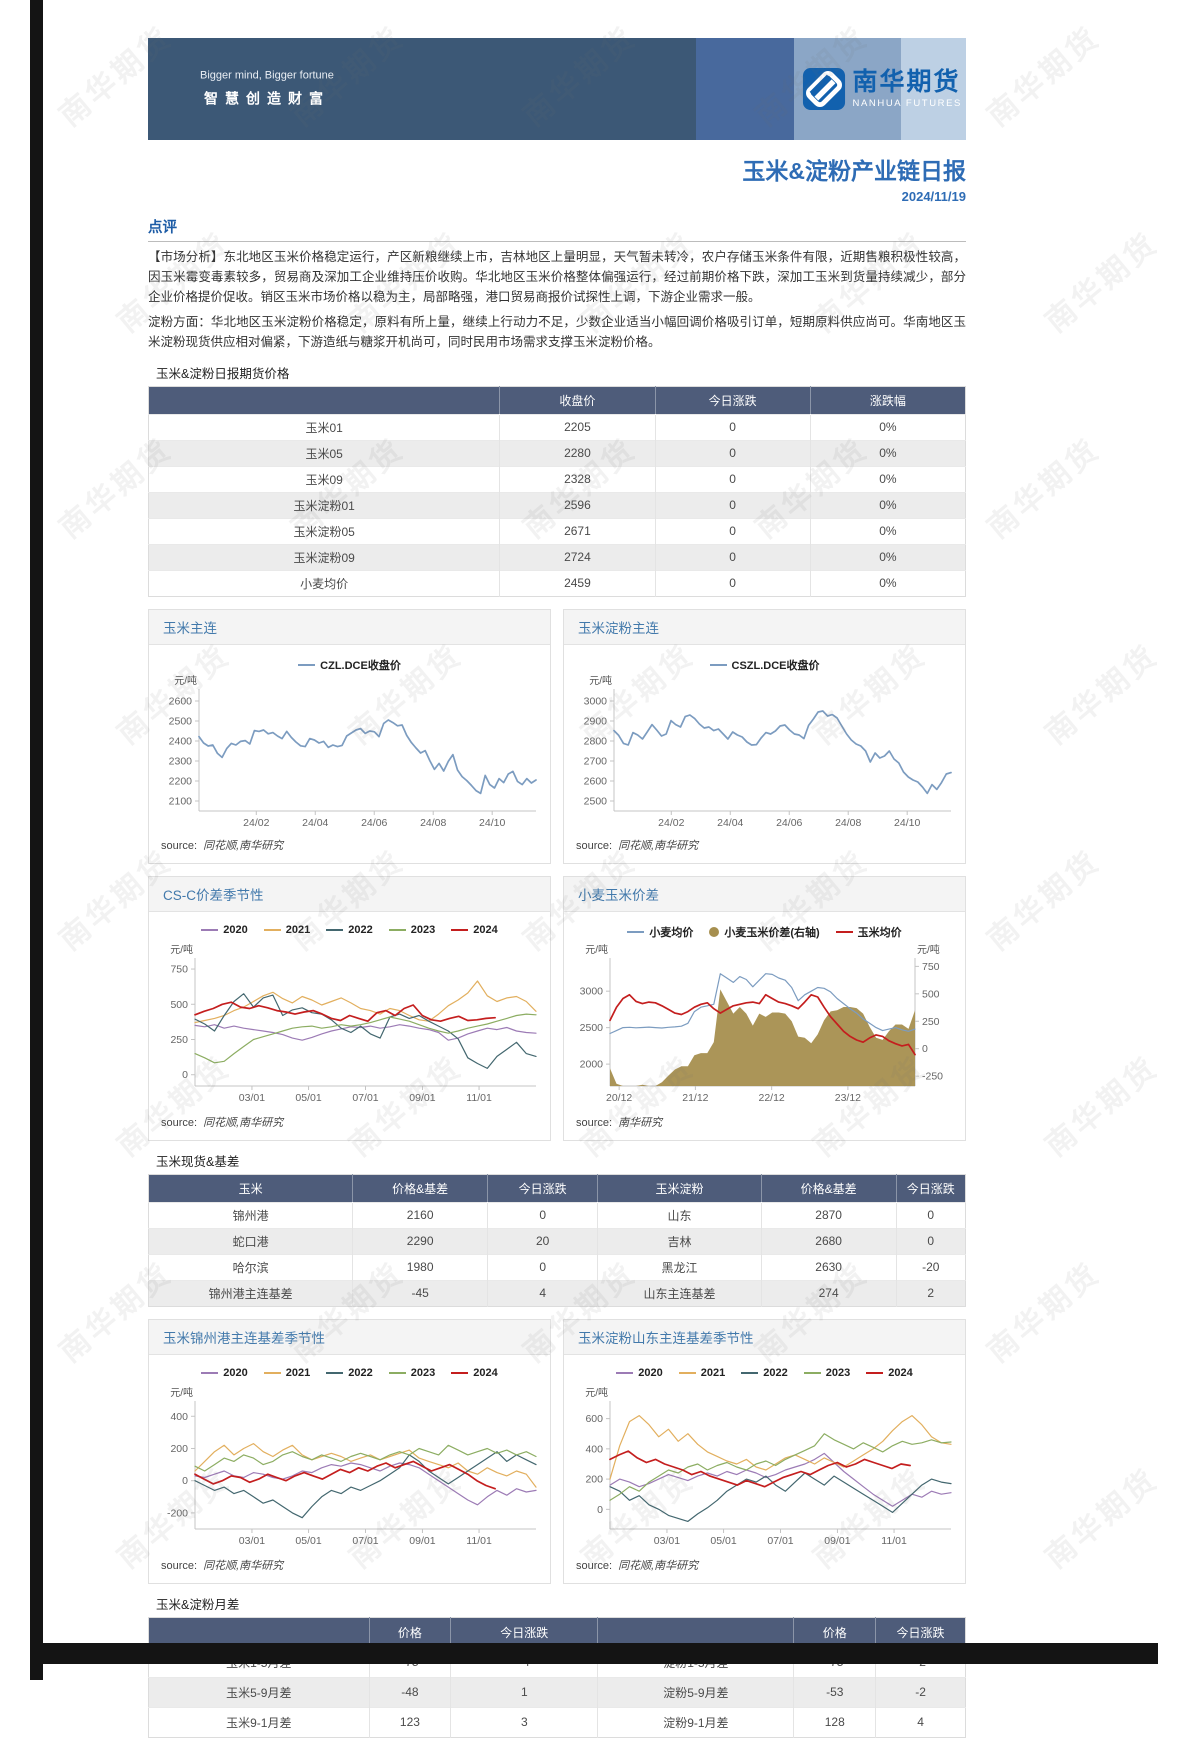 The height and width of the screenshot is (1738, 1188). Describe the element at coordinates (181, 801) in the screenshot. I see `svg-text: 2100` at that location.